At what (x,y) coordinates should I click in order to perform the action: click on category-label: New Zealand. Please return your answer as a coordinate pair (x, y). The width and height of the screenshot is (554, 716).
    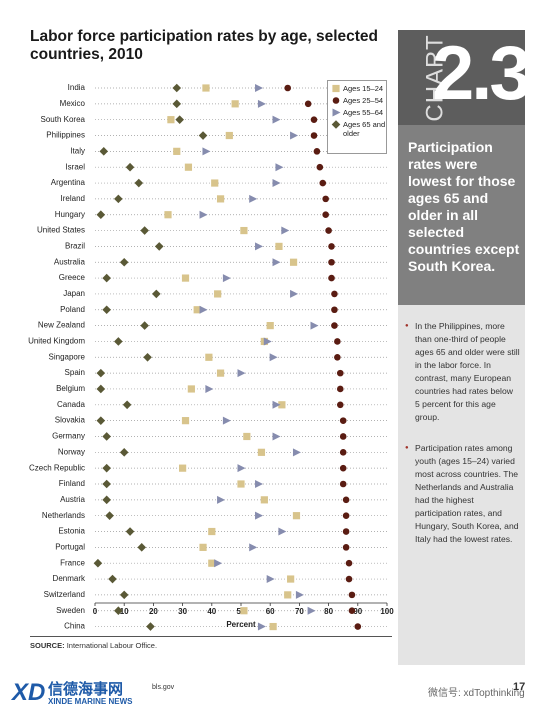
    Looking at the image, I should click on (61, 325).